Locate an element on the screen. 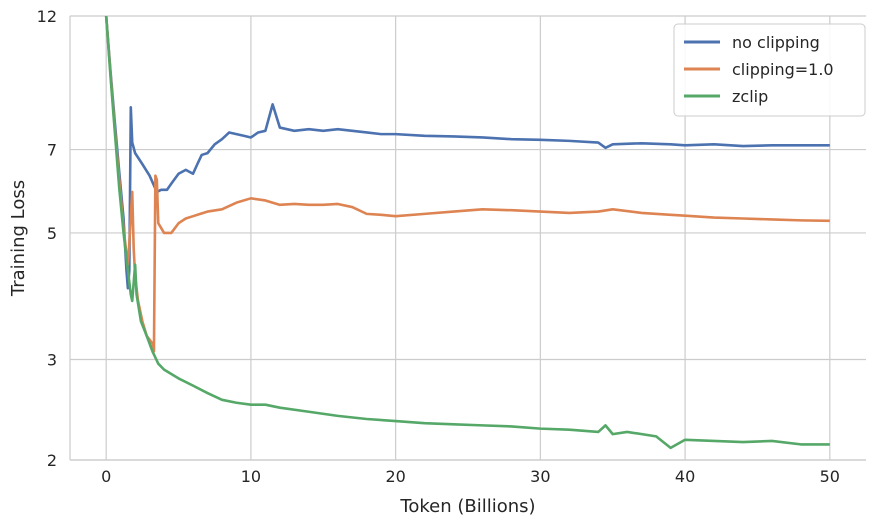  x-tick-label: 40 is located at coordinates (685, 476).